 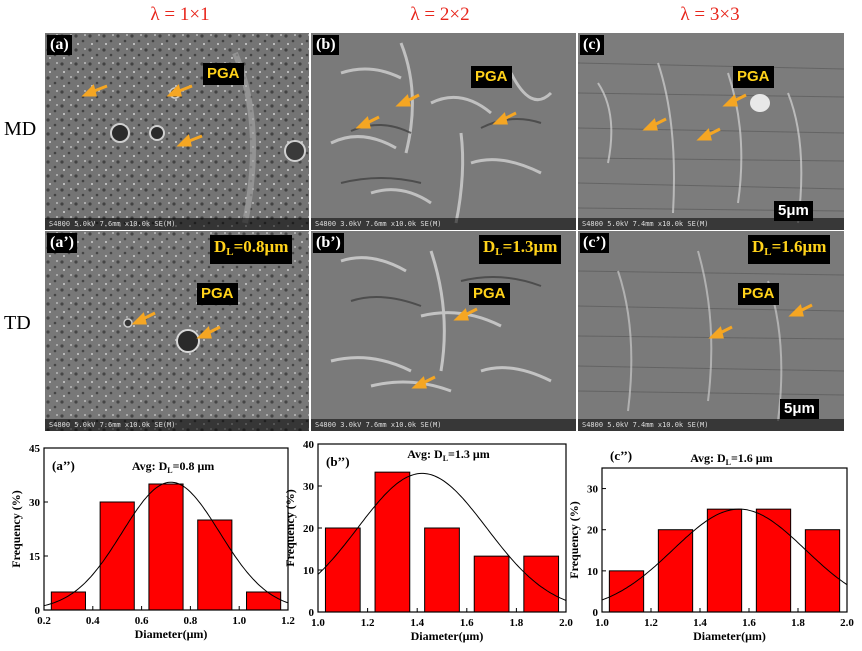 I want to click on y-tick-label: 45, so click(x=35, y=449).